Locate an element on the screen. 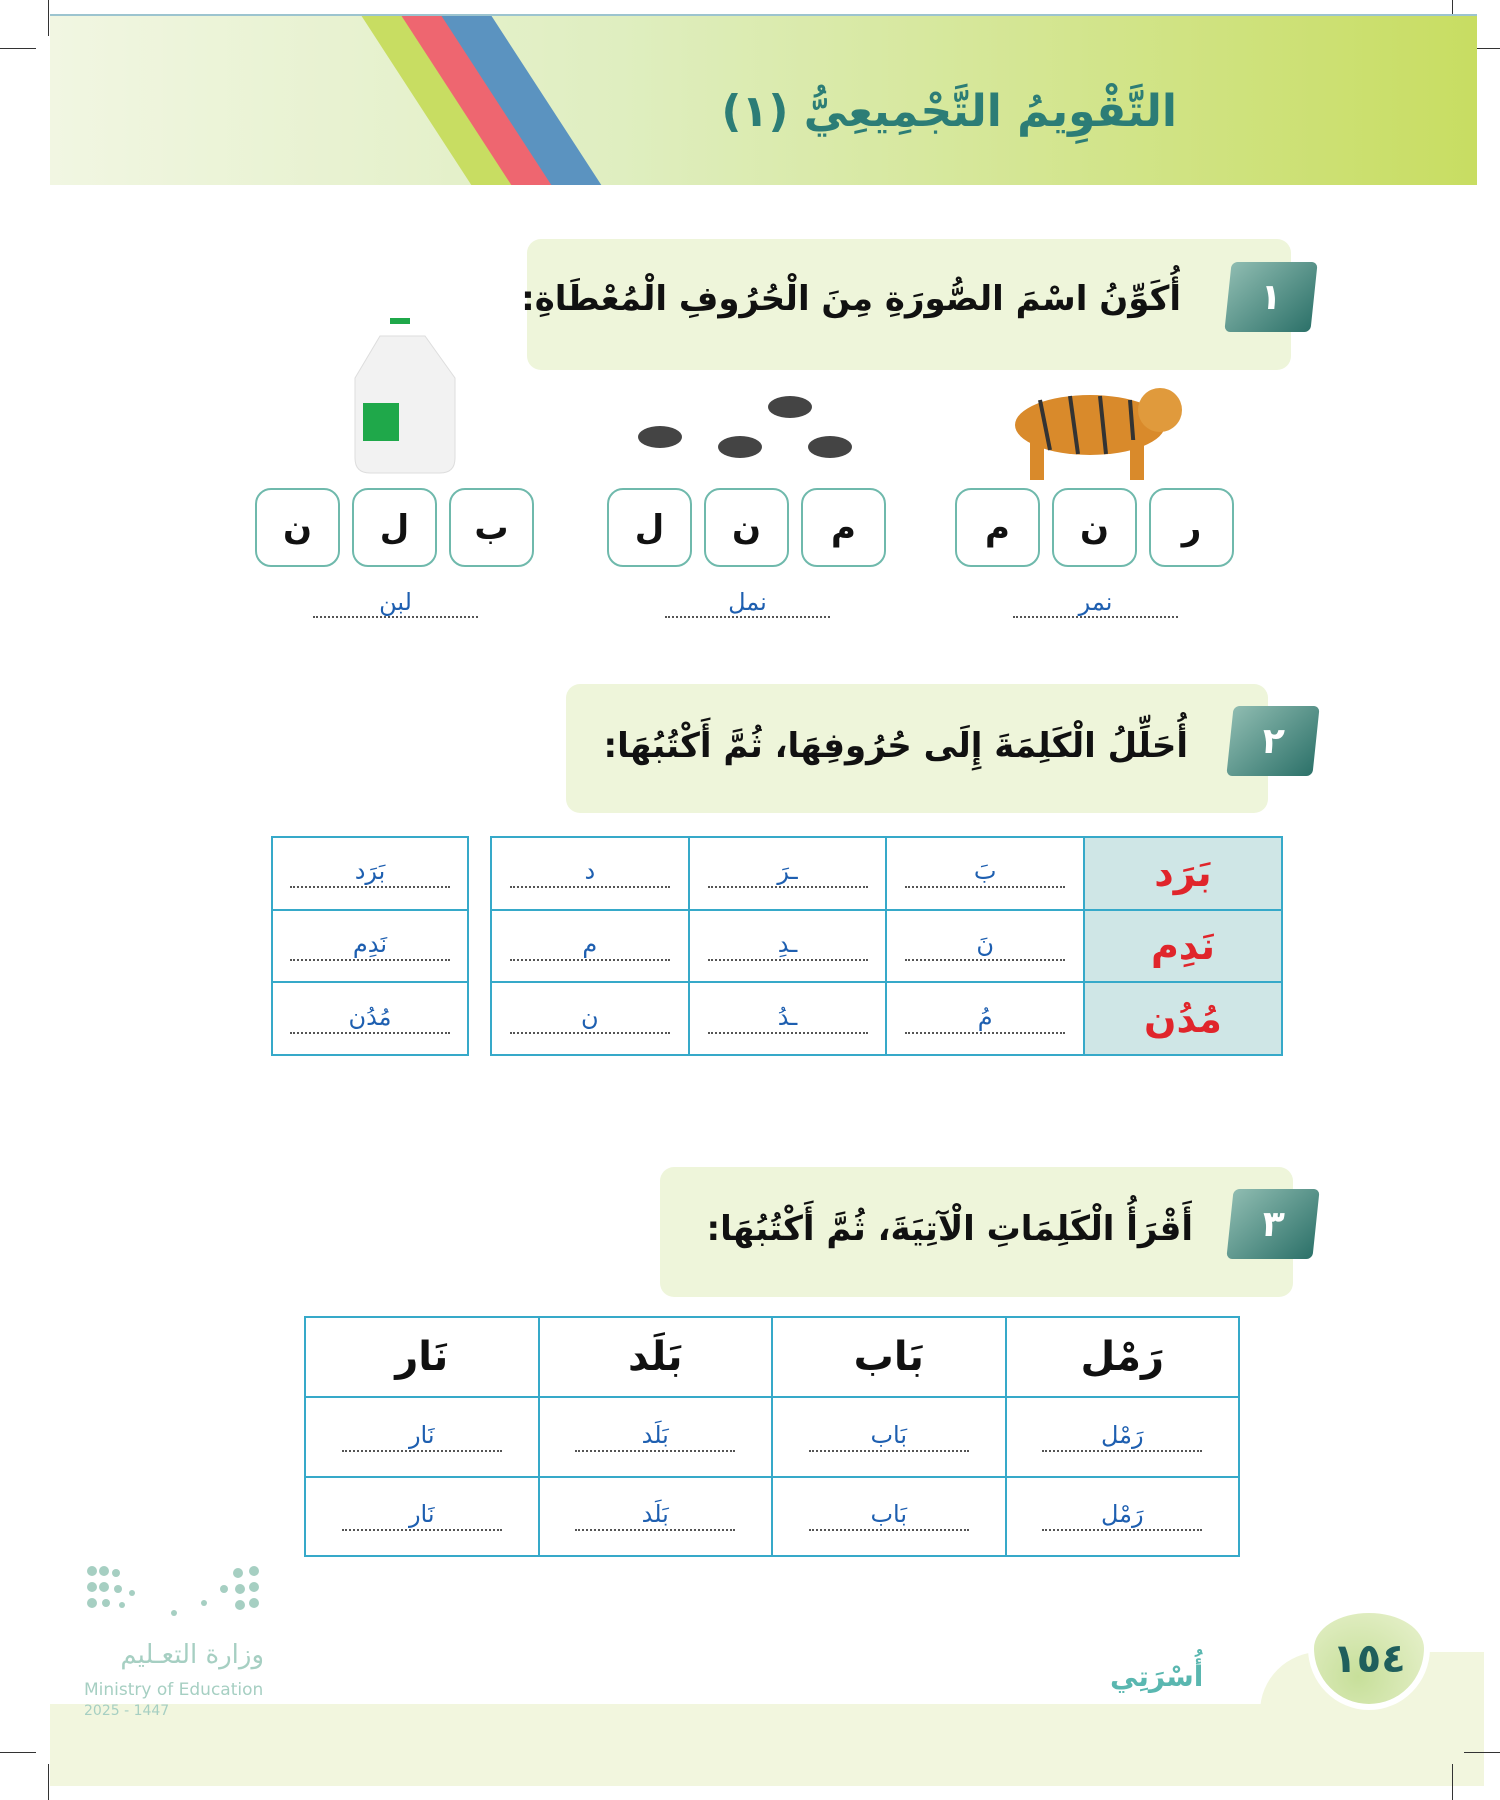 Image resolution: width=1500 pixels, height=1800 pixels. letter-input: د is located at coordinates (589, 873).